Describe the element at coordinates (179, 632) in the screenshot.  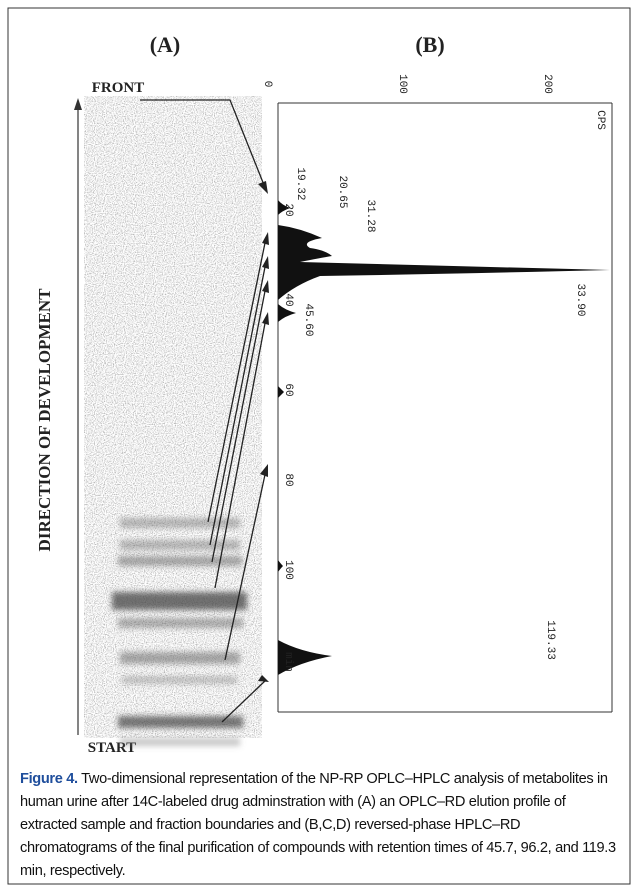
I see `tlc-bands` at that location.